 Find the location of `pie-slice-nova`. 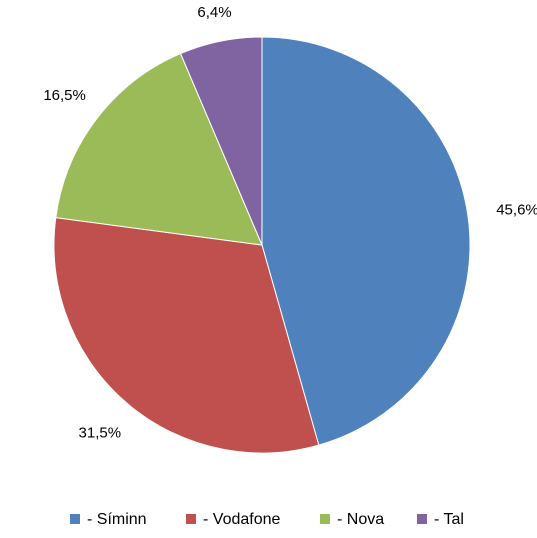

pie-slice-nova is located at coordinates (159, 149).